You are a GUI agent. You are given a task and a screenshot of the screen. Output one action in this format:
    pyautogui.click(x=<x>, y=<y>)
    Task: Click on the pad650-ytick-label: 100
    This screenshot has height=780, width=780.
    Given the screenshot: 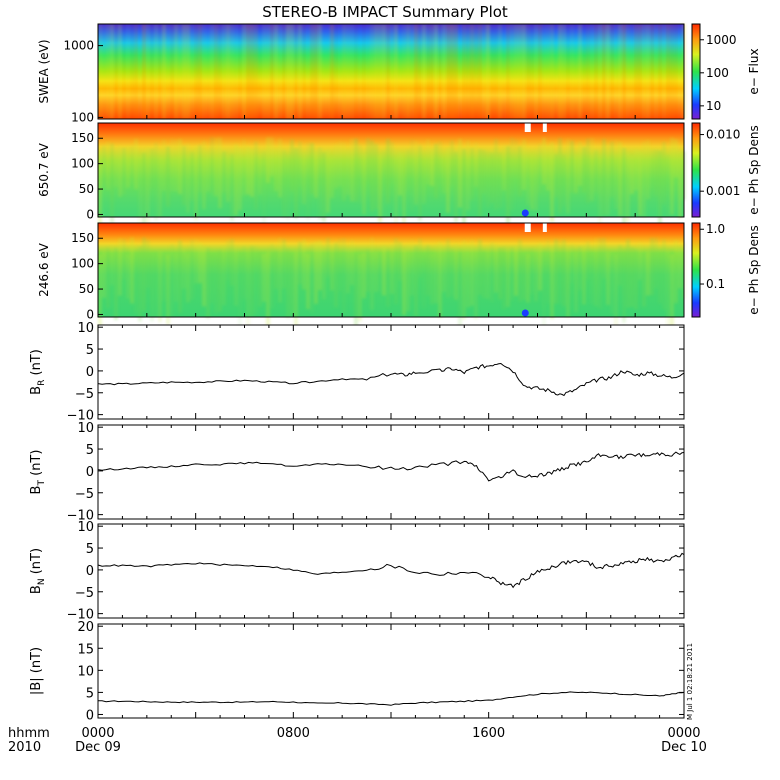 What is the action you would take?
    pyautogui.click(x=82, y=164)
    